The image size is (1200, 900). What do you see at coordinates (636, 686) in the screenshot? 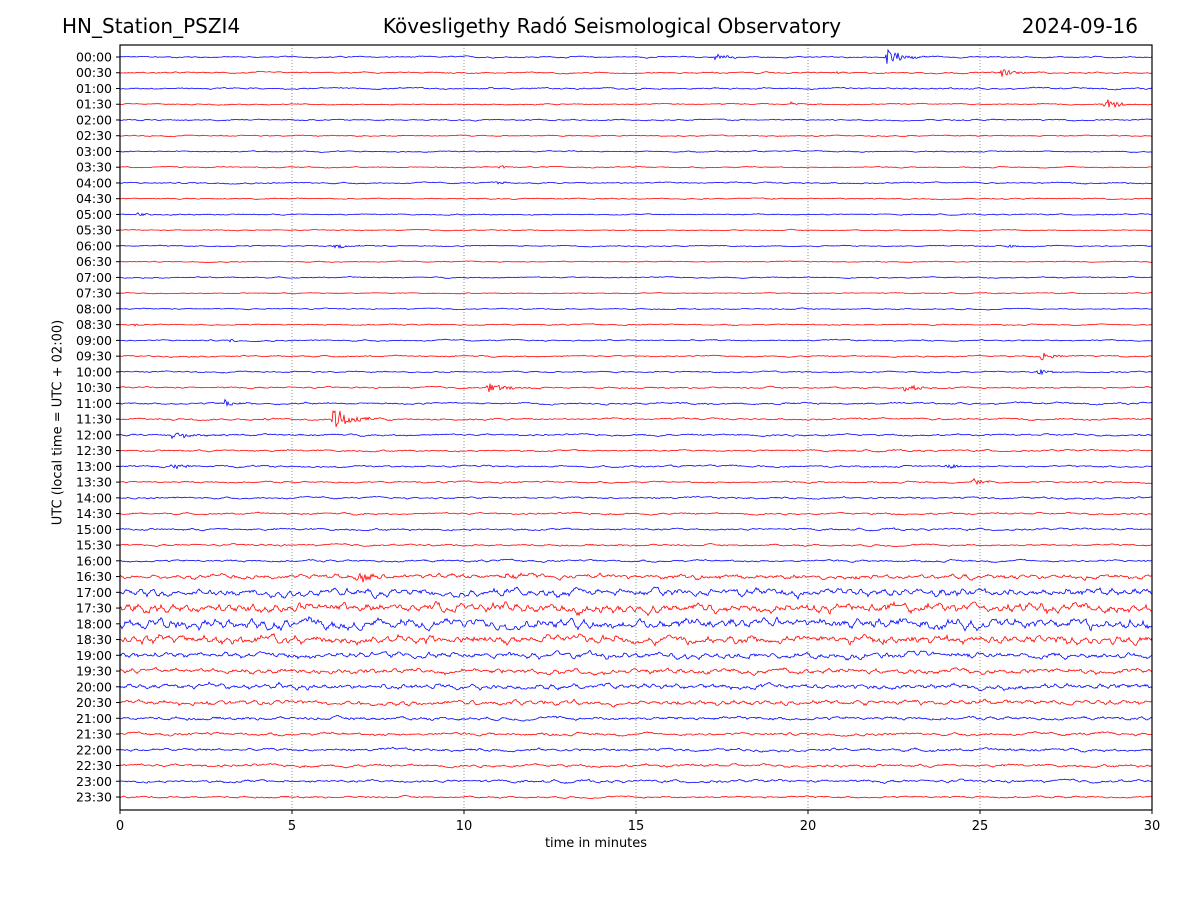
I see `trace-2000` at bounding box center [636, 686].